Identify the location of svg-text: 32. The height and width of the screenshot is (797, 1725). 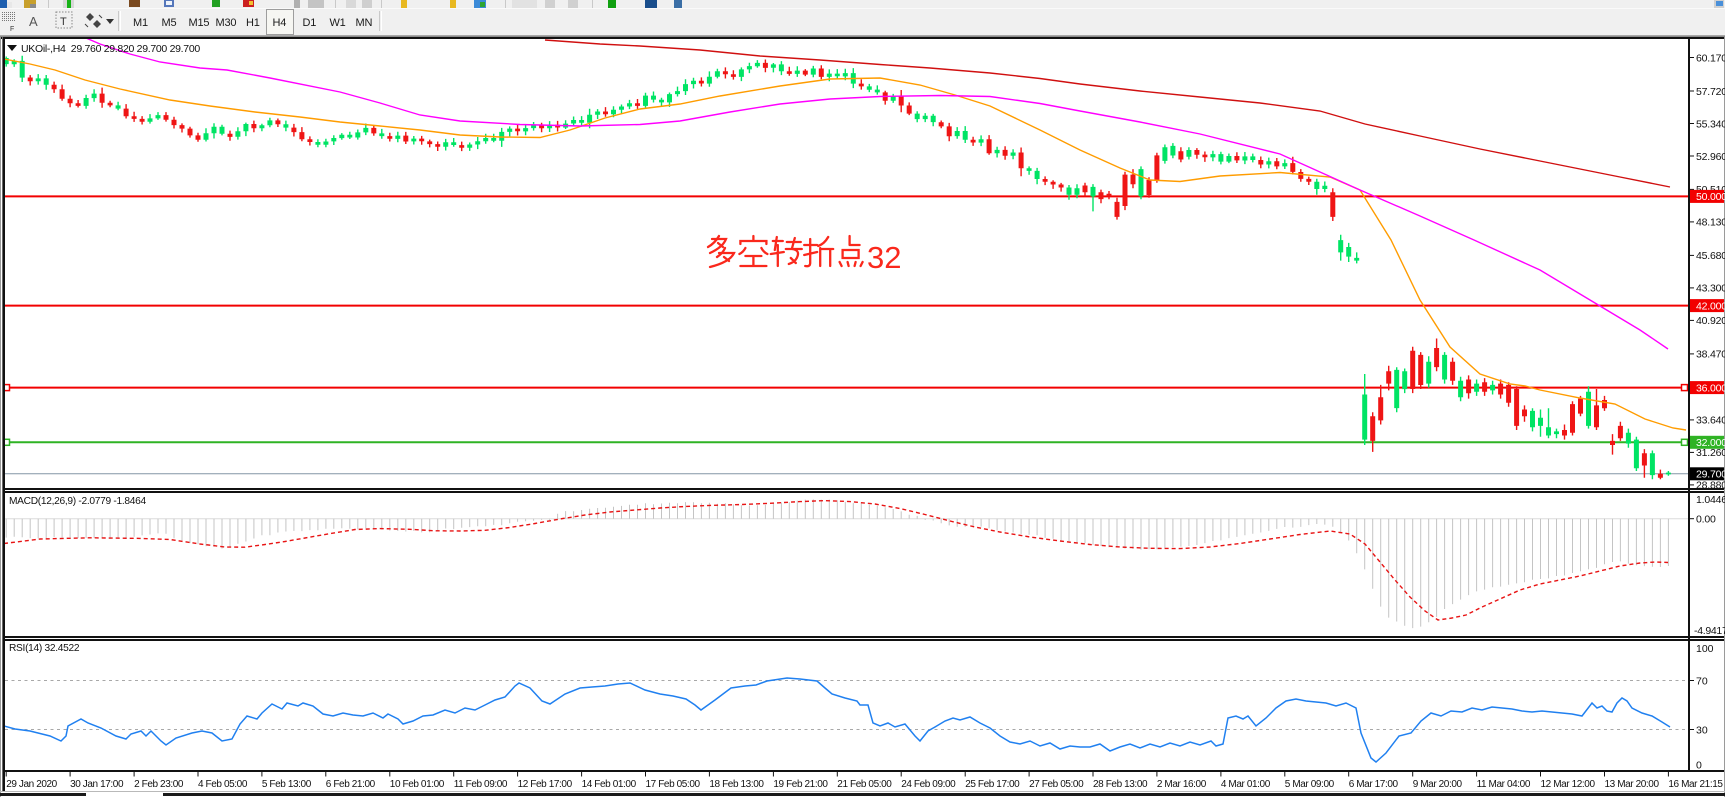
(884, 257).